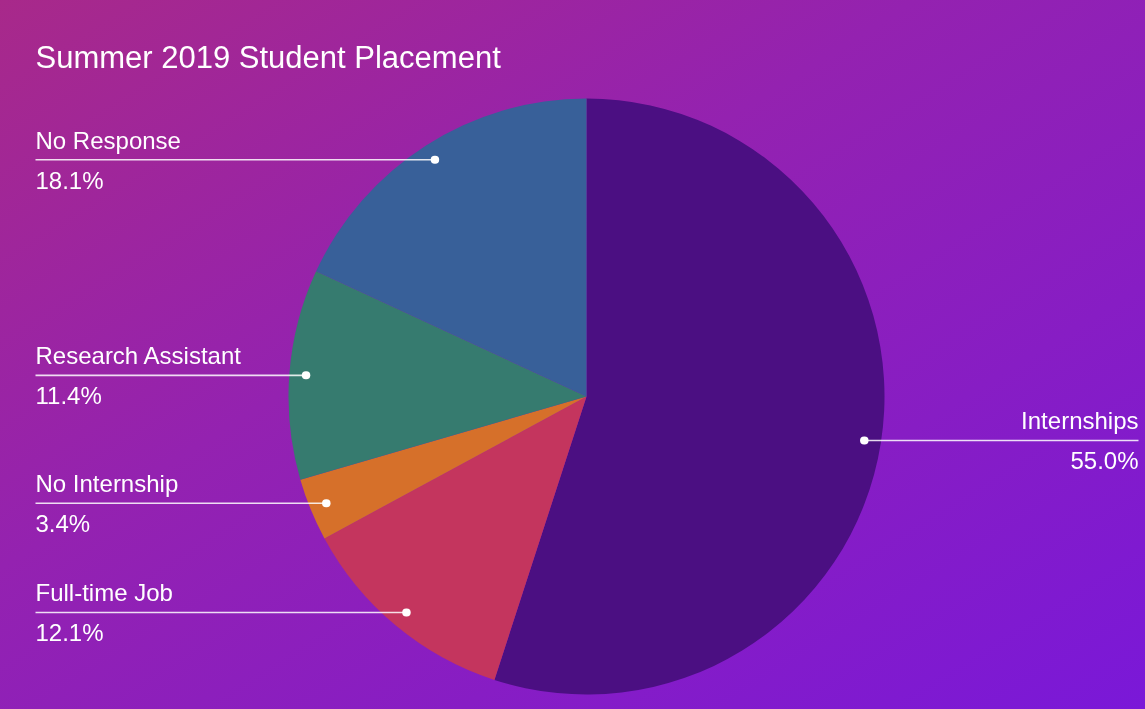 The width and height of the screenshot is (1145, 709). I want to click on chart-title: Summer 2019 Student Placement, so click(268, 57).